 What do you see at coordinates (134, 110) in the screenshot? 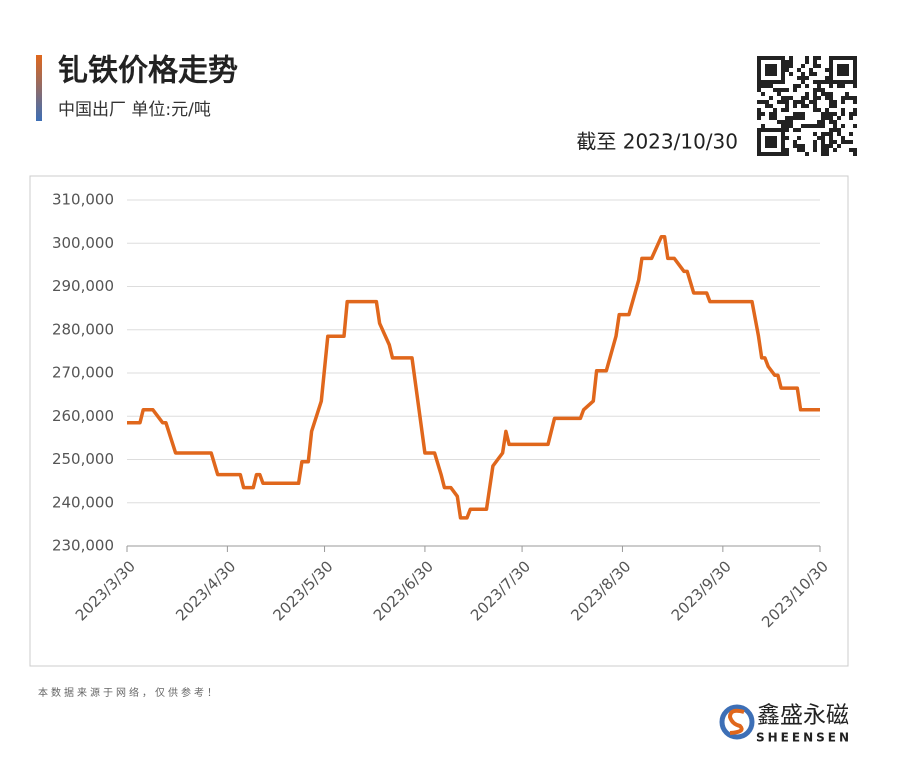
I see `subtitle: 中国出厂 单位:元/吨` at bounding box center [134, 110].